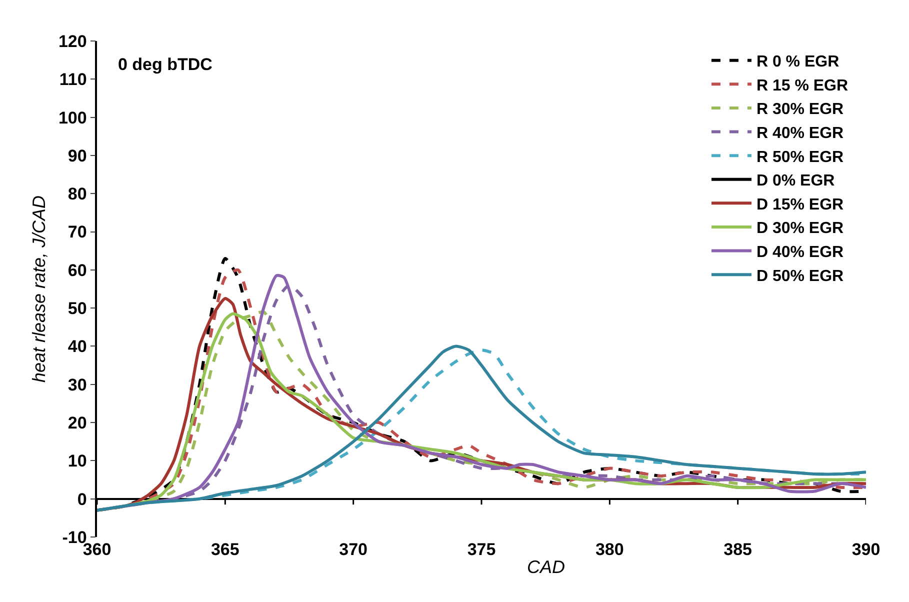  Describe the element at coordinates (77, 422) in the screenshot. I see `y-tick-label: 20` at that location.